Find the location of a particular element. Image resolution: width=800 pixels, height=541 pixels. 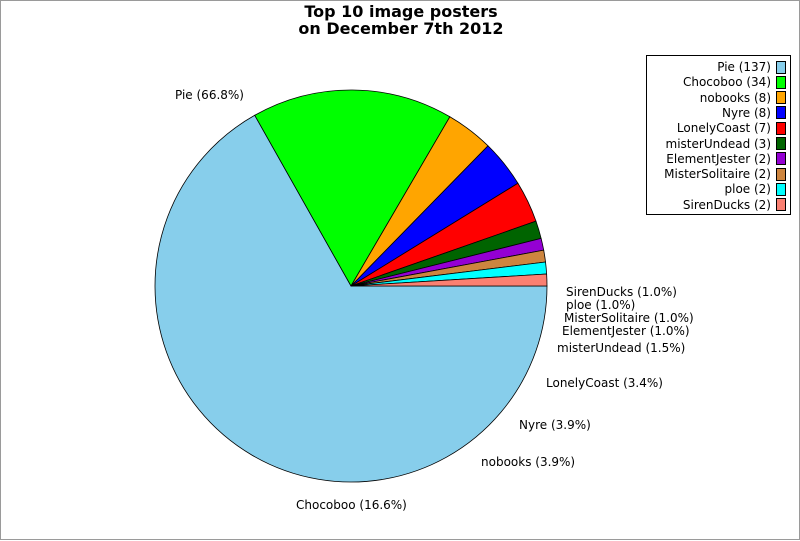

pie-slice-chocoboo is located at coordinates (352, 188).